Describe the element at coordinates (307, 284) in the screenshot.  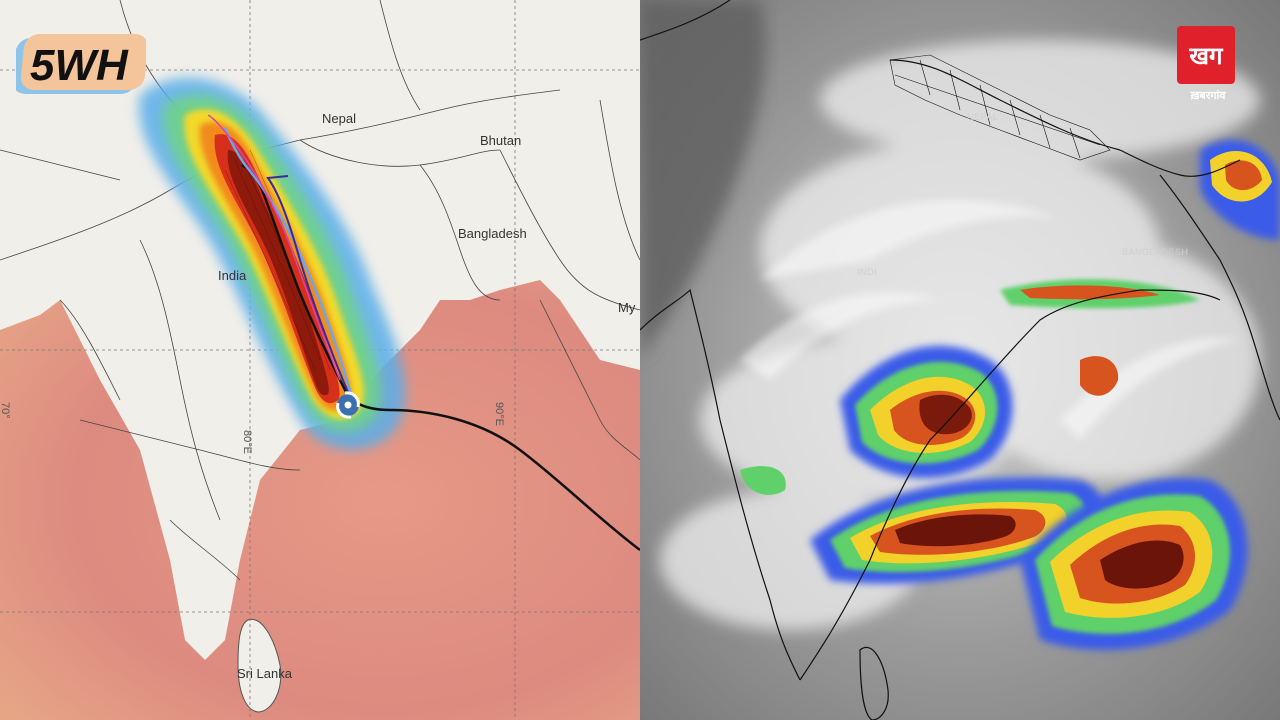
I see `forecast-track-purple` at that location.